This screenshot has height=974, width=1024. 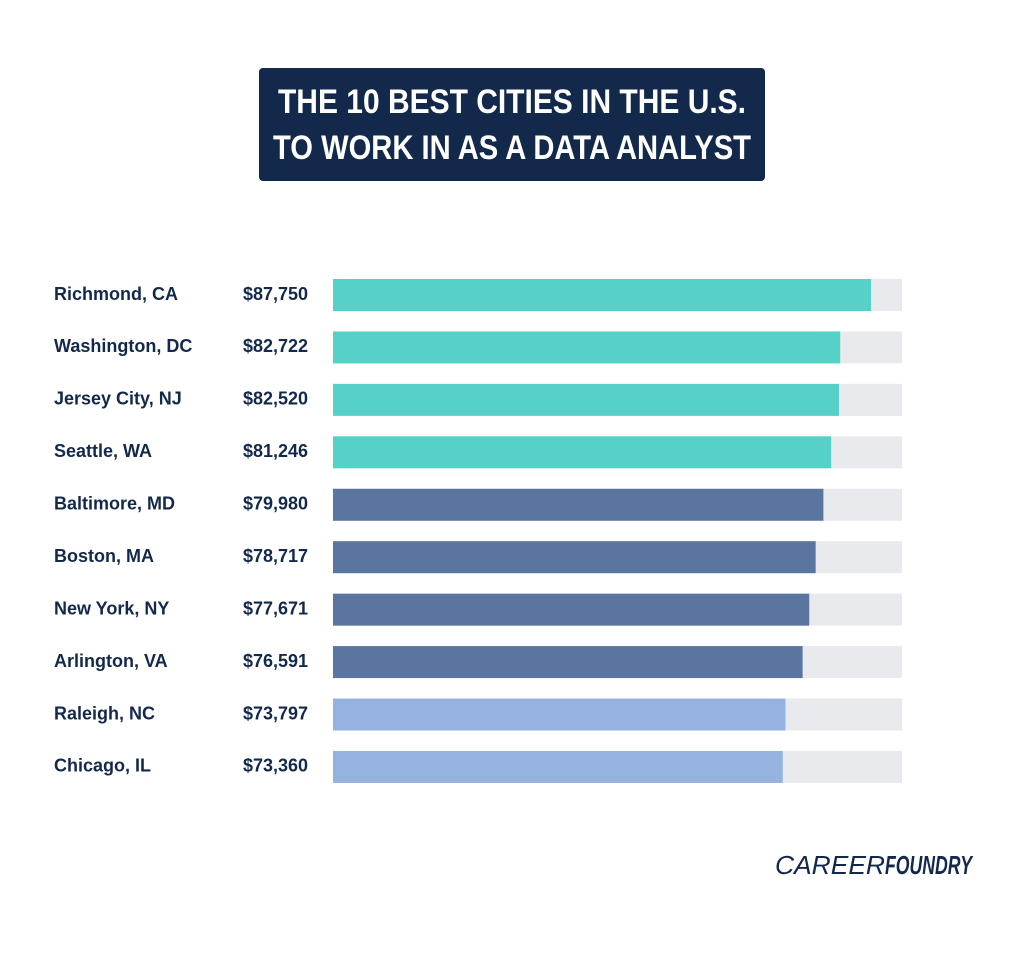 What do you see at coordinates (118, 399) in the screenshot?
I see `category-label: Jersey City, NJ` at bounding box center [118, 399].